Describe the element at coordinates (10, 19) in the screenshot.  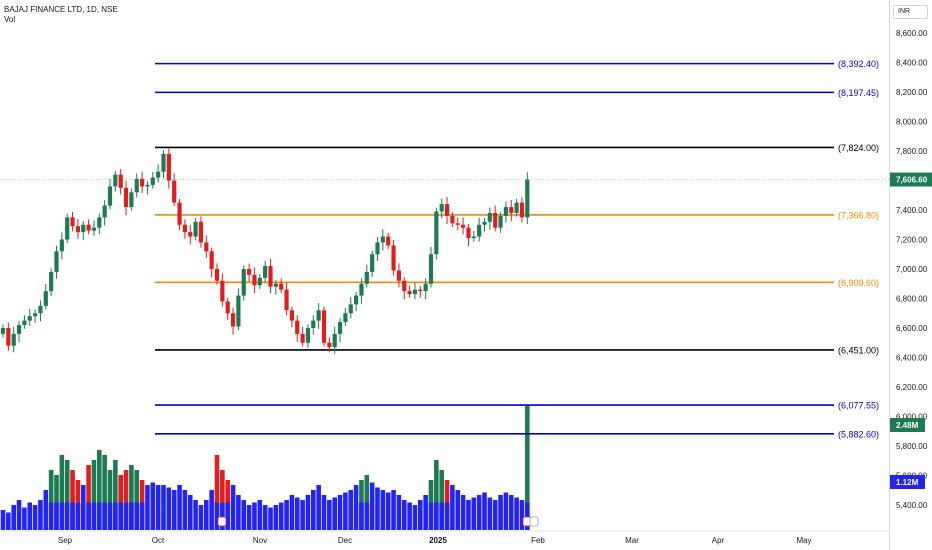
I see `volume-indicator-label: Vol` at that location.